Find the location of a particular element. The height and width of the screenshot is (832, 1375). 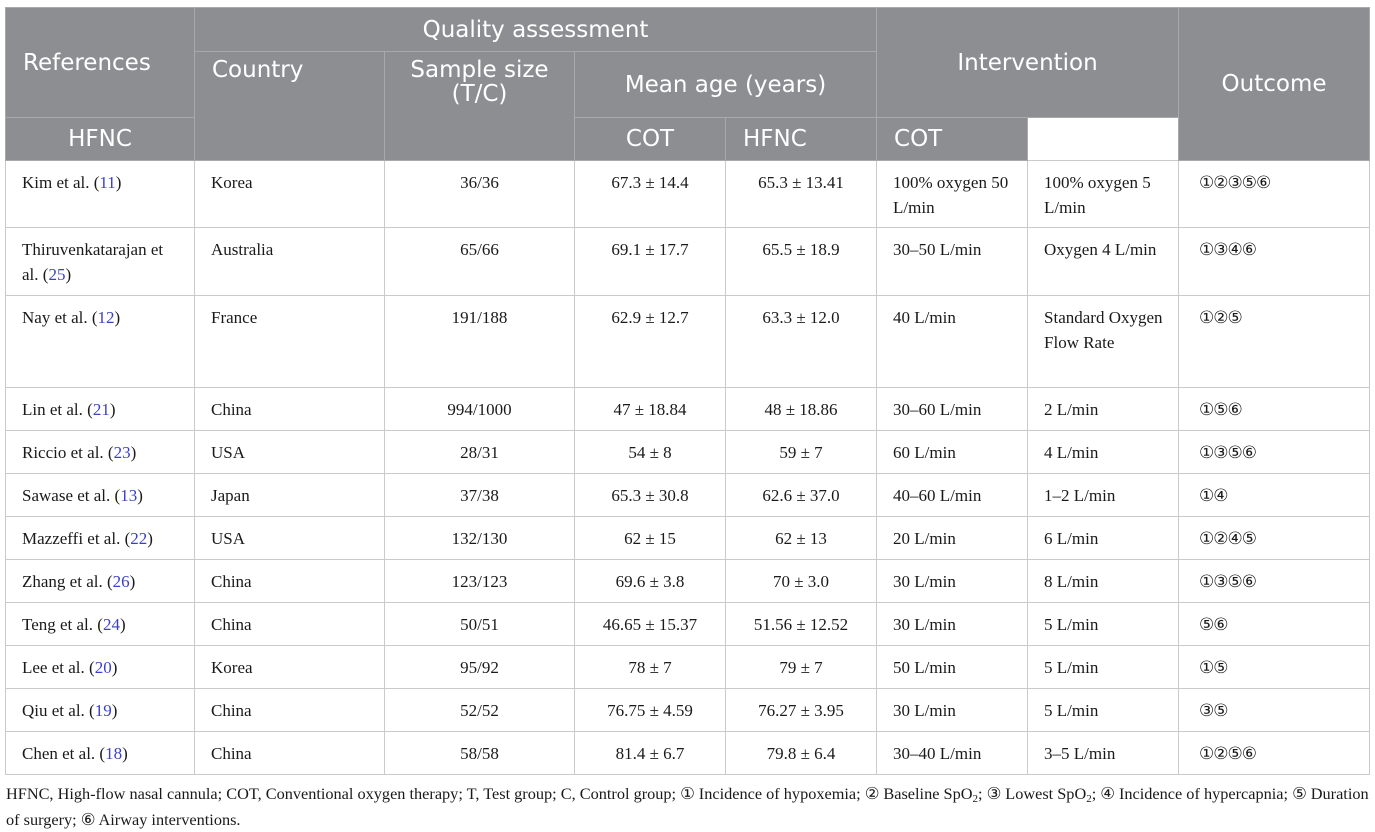

cell-age-cot: 79 ± 7 is located at coordinates (801, 667).